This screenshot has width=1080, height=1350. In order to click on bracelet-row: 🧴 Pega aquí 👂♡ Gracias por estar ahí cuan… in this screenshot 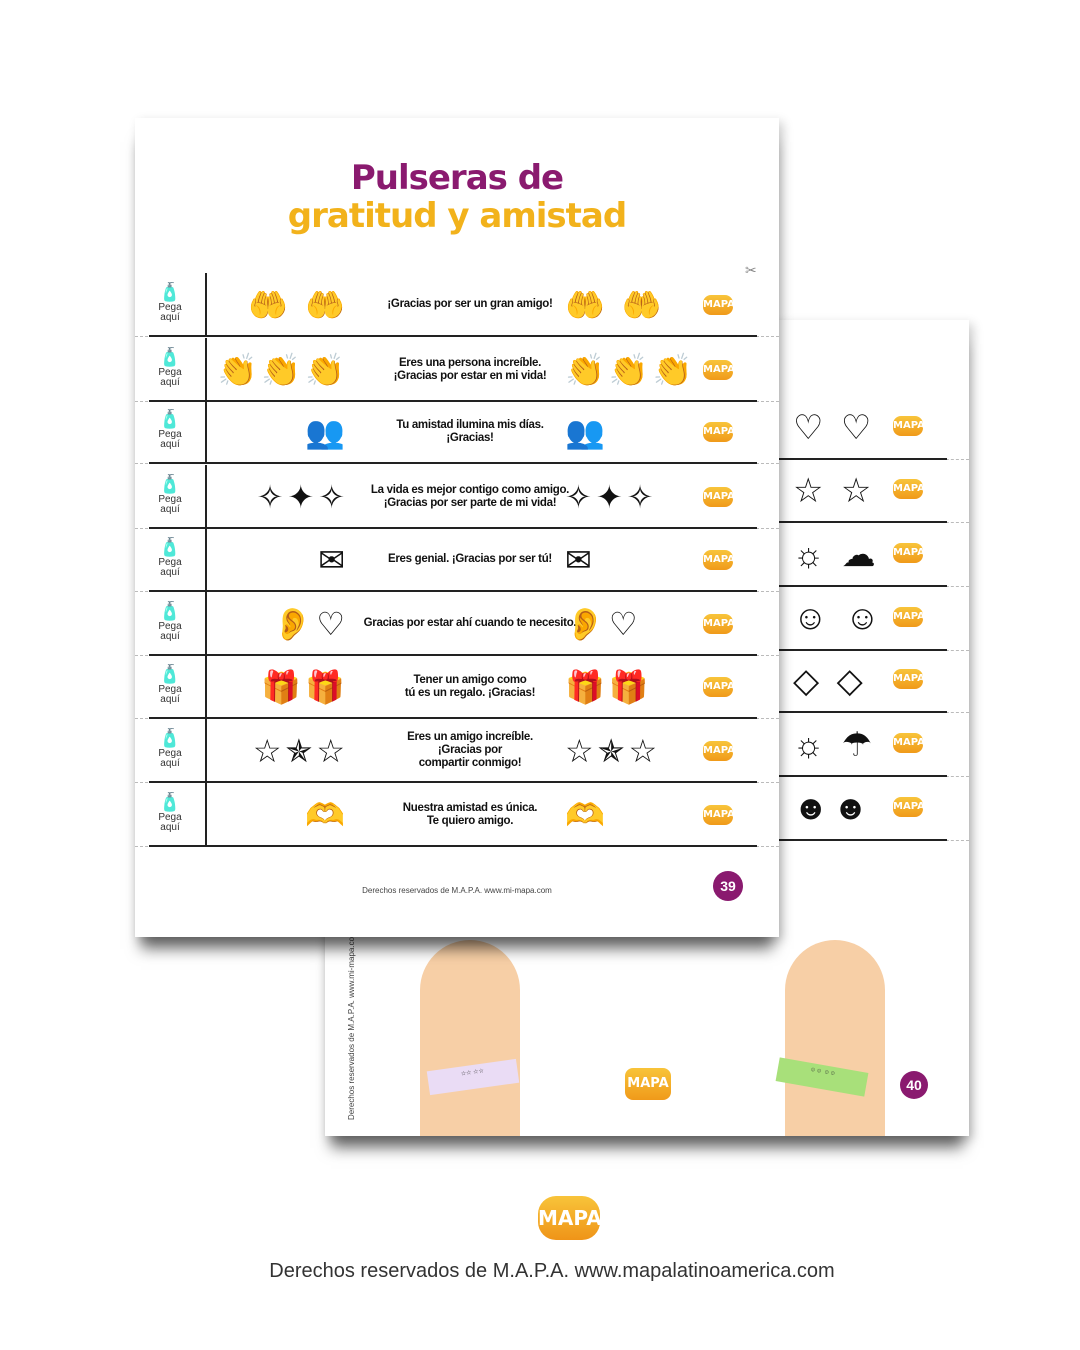, I will do `click(457, 624)`.